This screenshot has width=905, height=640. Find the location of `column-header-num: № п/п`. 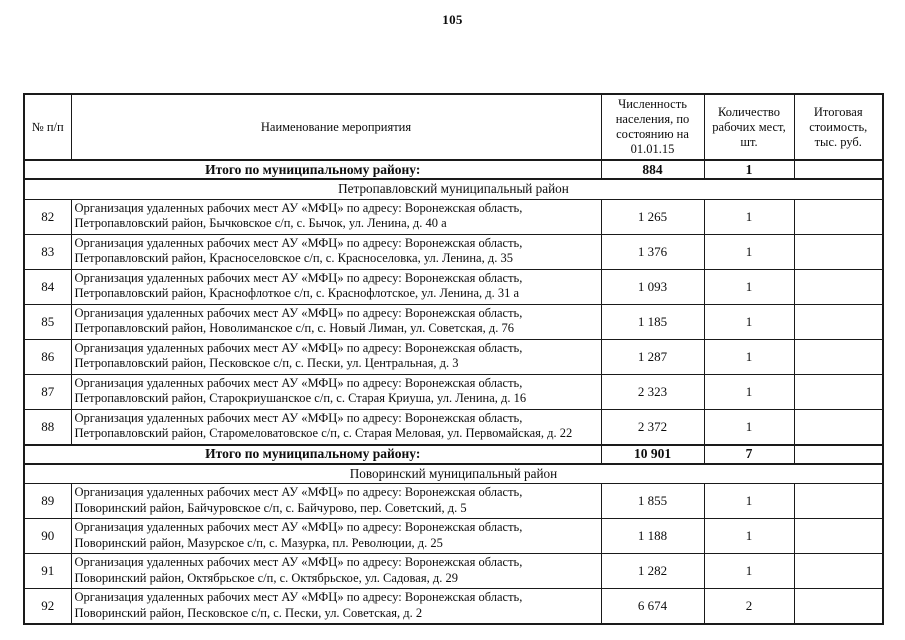

column-header-num: № п/п is located at coordinates (47, 127).